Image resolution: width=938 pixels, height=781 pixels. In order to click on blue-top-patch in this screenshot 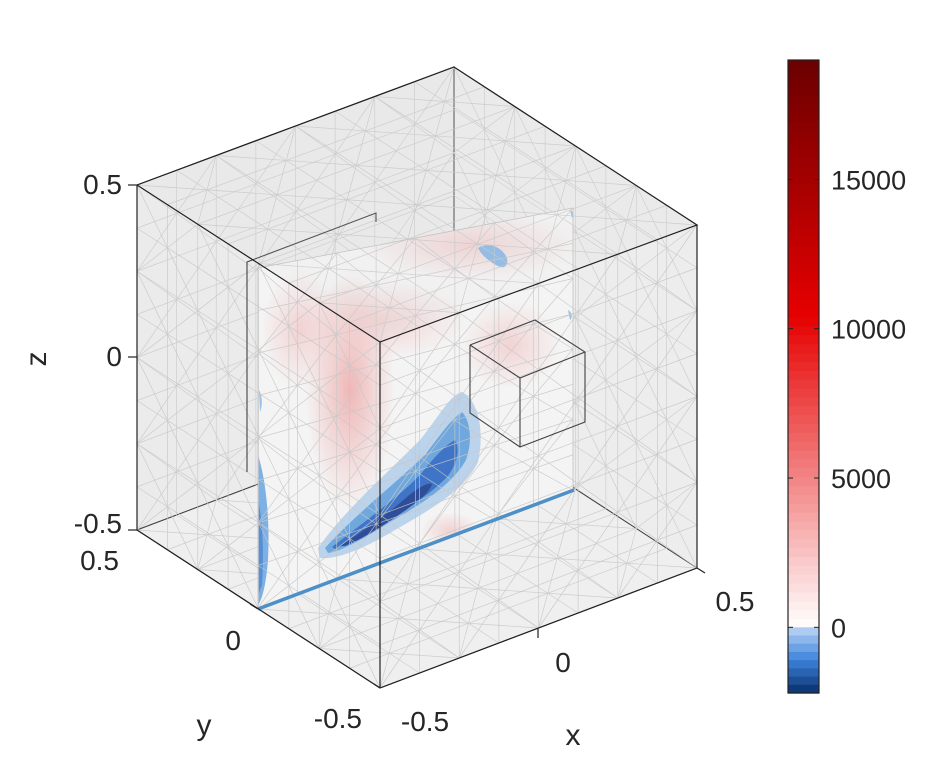, I will do `click(493, 256)`.